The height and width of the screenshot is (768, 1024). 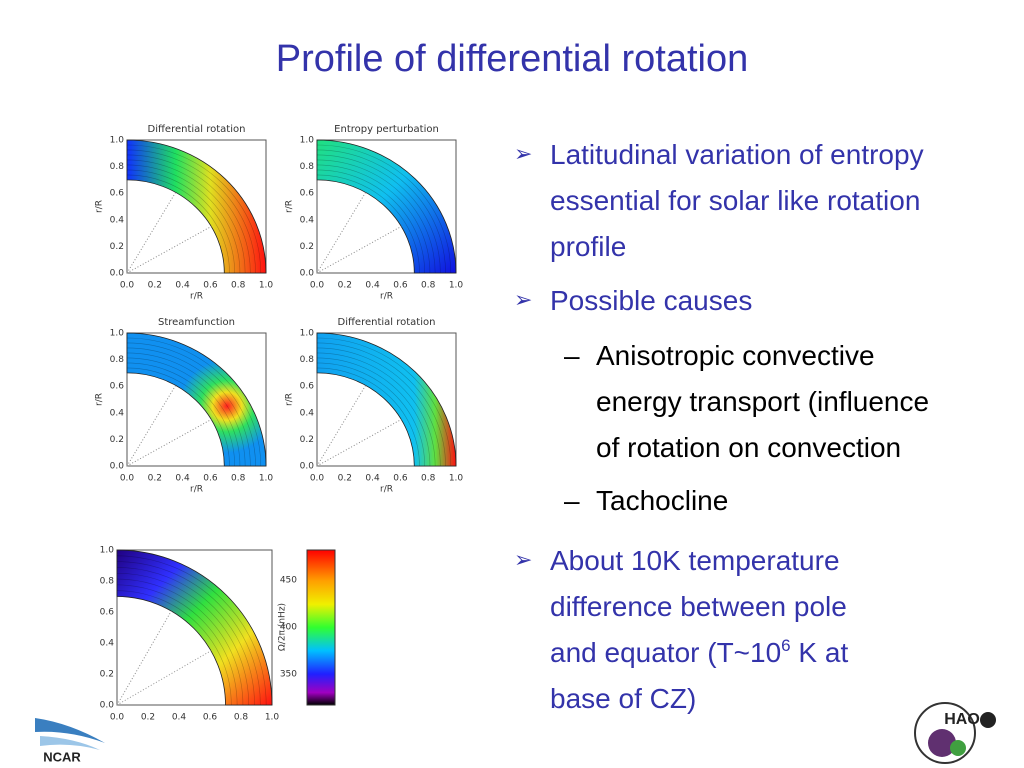 What do you see at coordinates (196, 322) in the screenshot?
I see `panel-title: Streamfunction` at bounding box center [196, 322].